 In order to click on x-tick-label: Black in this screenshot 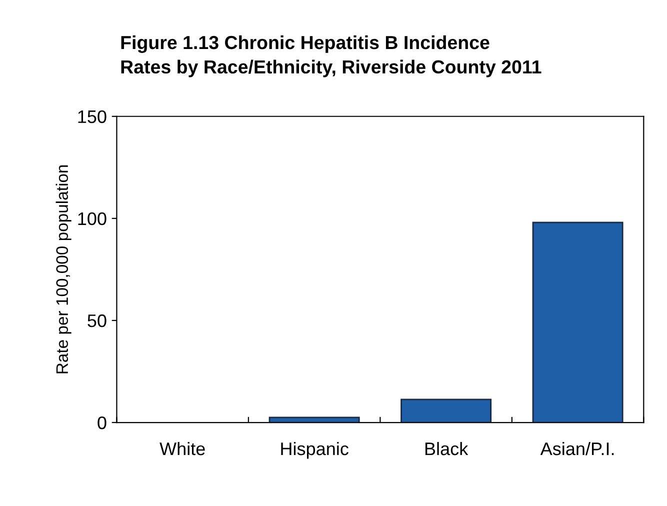, I will do `click(446, 449)`.